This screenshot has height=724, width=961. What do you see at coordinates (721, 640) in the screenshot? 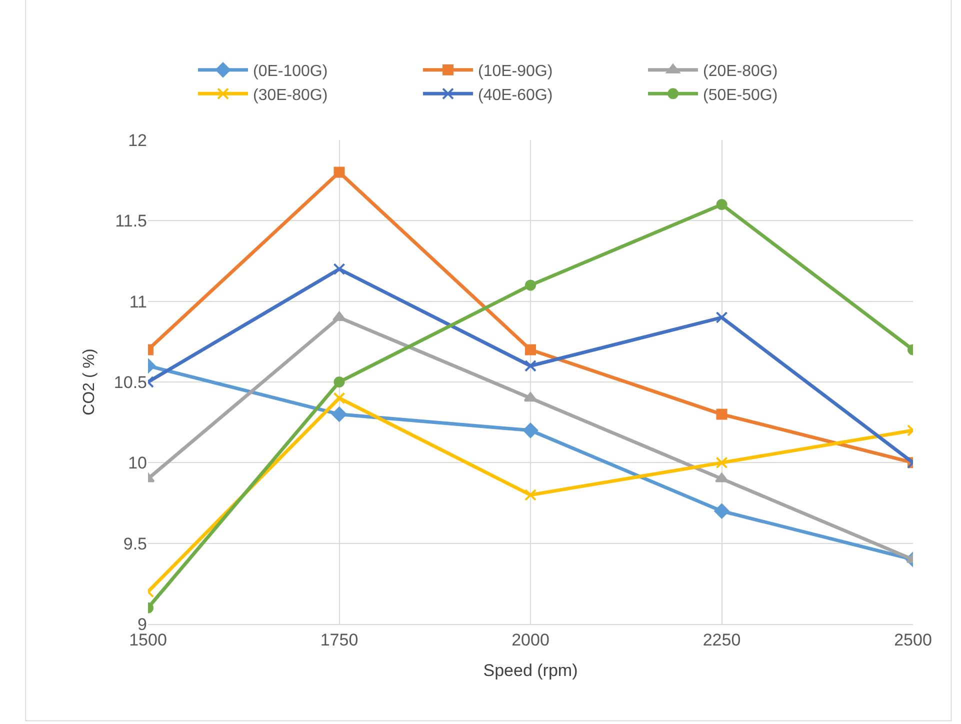
I see `x-tick-label: 2250` at bounding box center [721, 640].